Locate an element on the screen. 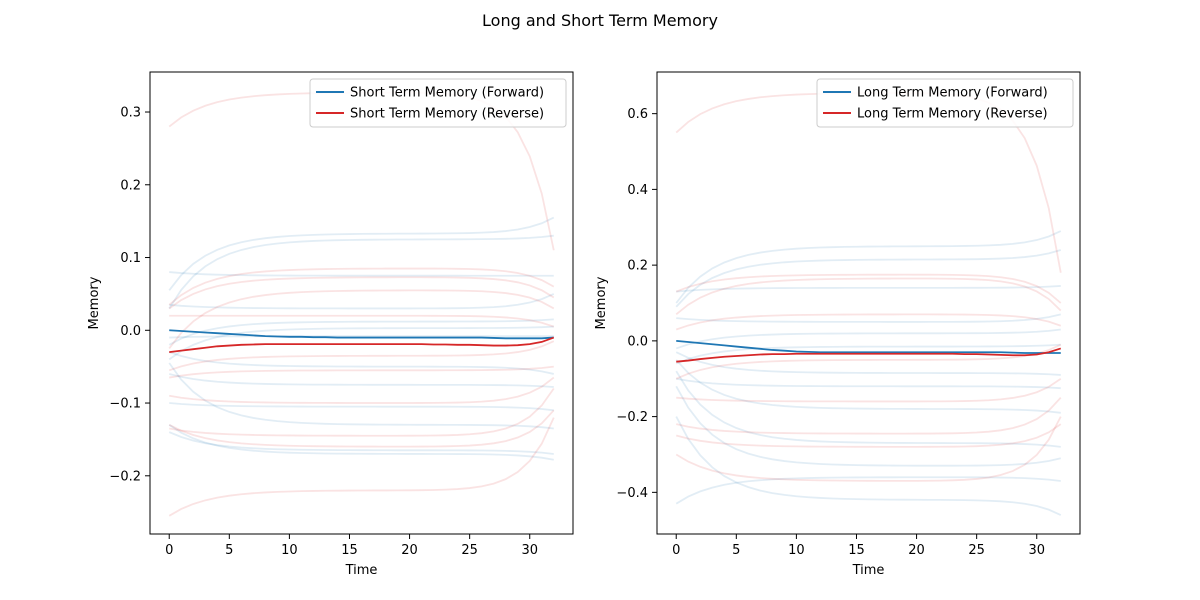 Image resolution: width=1200 pixels, height=600 pixels. y-tick-label: 0.1 is located at coordinates (130, 258).